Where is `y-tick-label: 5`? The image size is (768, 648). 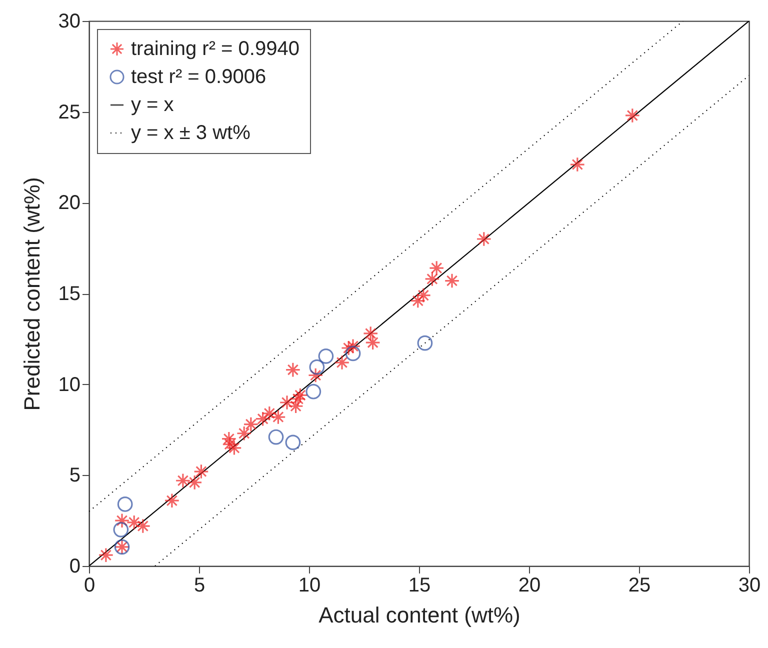 y-tick-label: 5 is located at coordinates (74, 475).